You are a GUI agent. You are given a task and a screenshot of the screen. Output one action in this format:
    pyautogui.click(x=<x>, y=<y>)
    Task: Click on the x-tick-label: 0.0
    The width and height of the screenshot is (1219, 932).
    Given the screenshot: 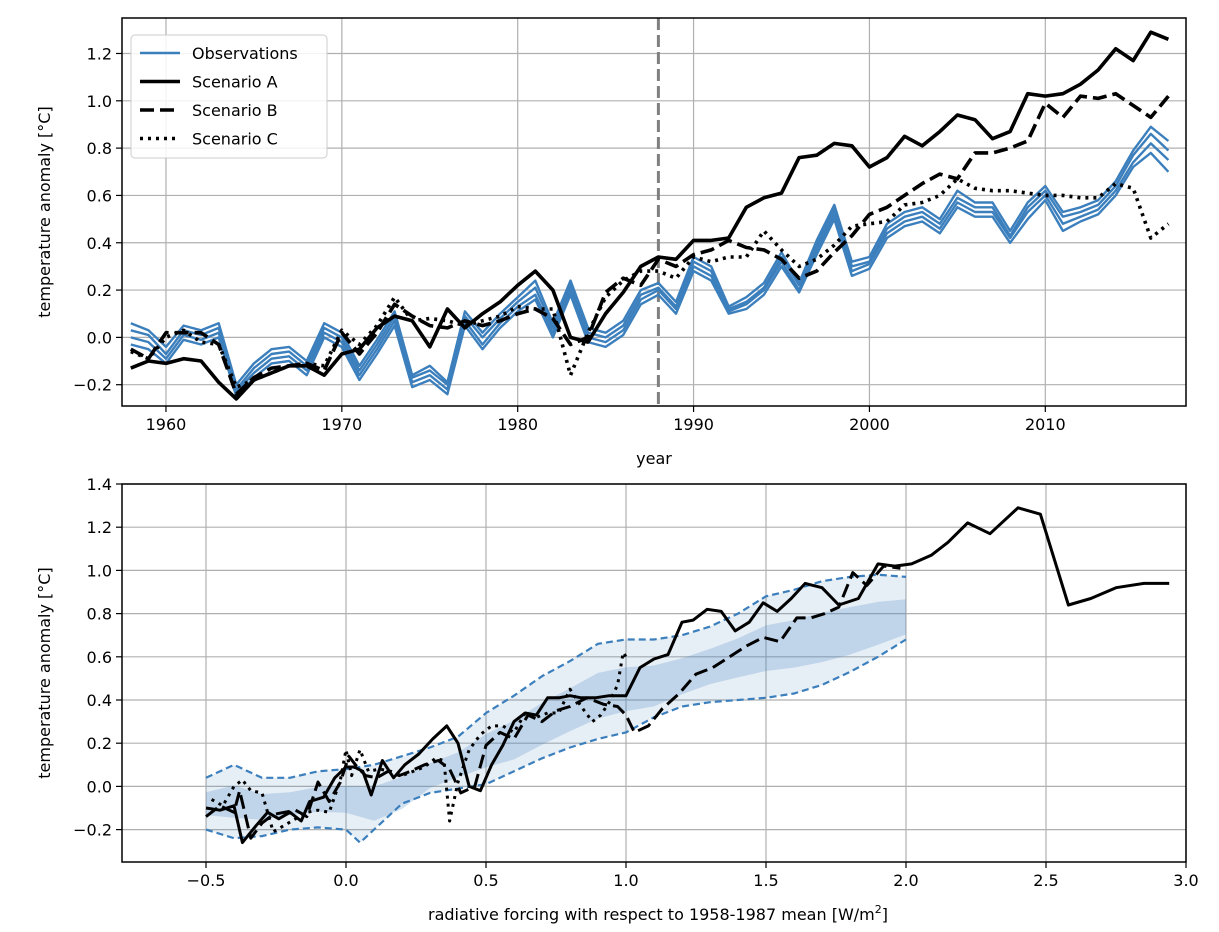 What is the action you would take?
    pyautogui.click(x=345, y=880)
    